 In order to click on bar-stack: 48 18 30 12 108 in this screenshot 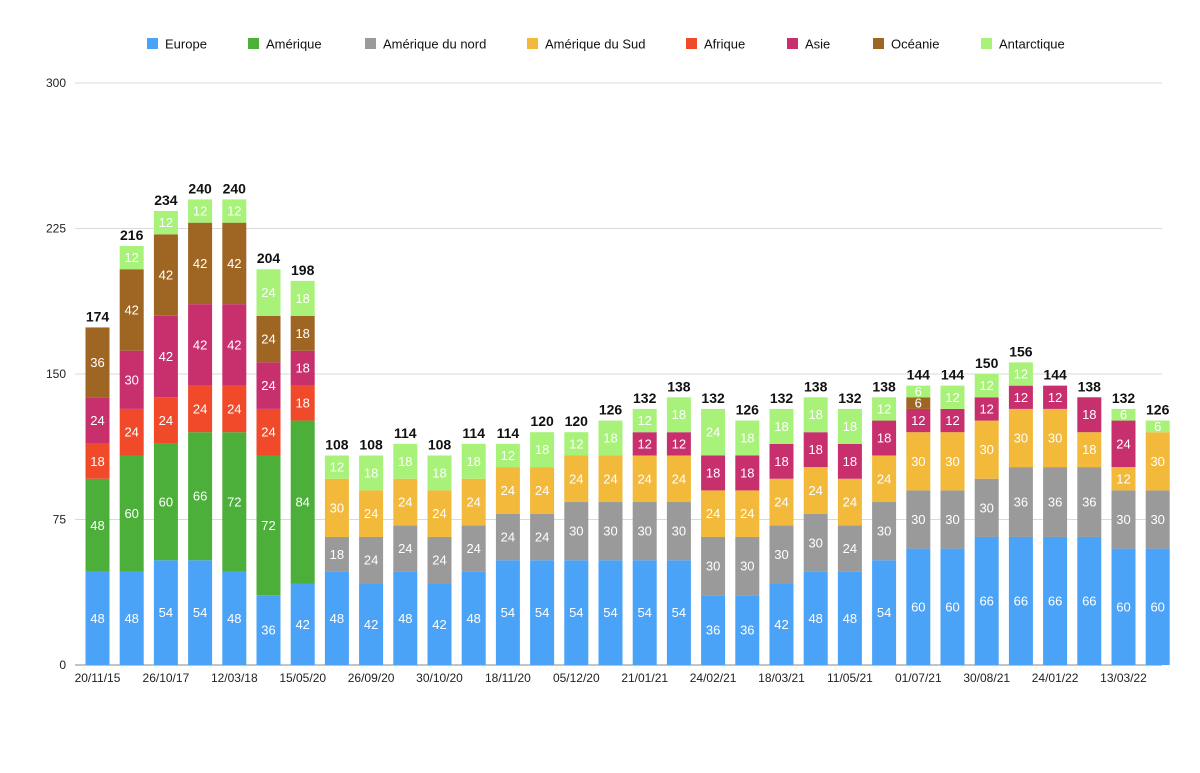, I will do `click(336, 550)`.